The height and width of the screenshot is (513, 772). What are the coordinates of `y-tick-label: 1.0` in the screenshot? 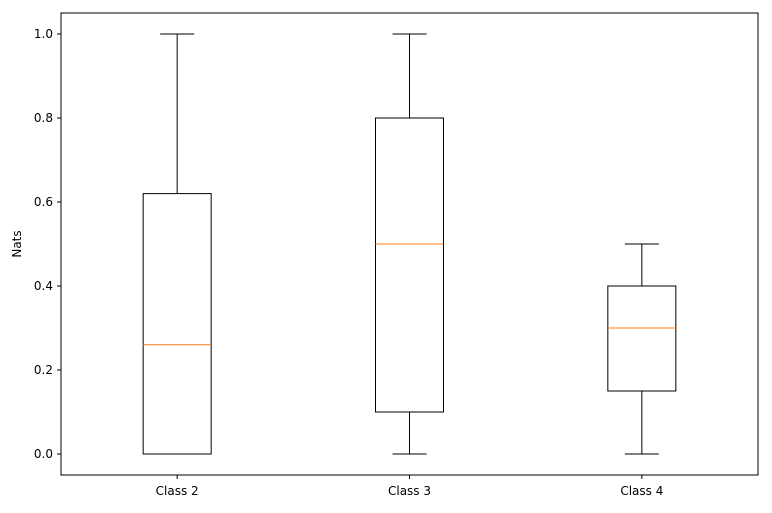 It's located at (43, 34).